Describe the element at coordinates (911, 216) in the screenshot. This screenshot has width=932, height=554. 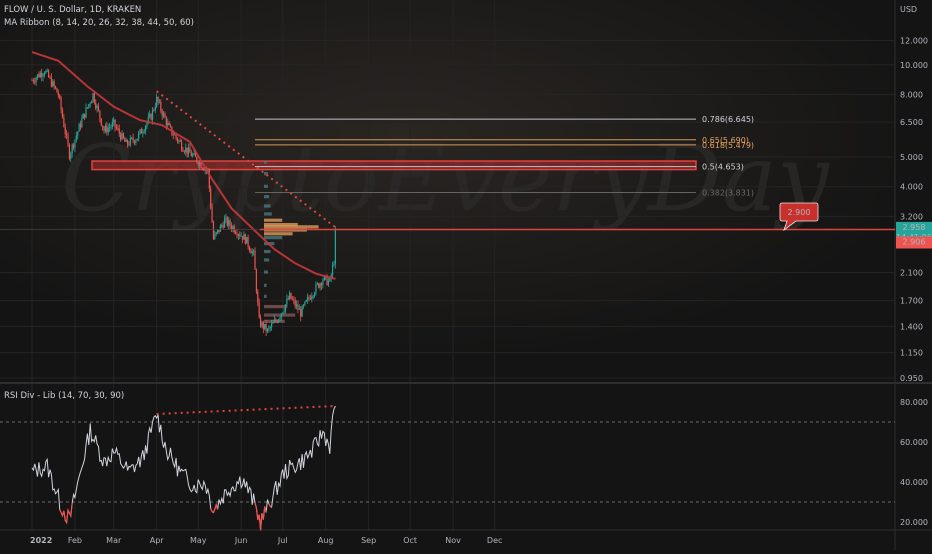
I see `price-tick-label: 3.200` at that location.